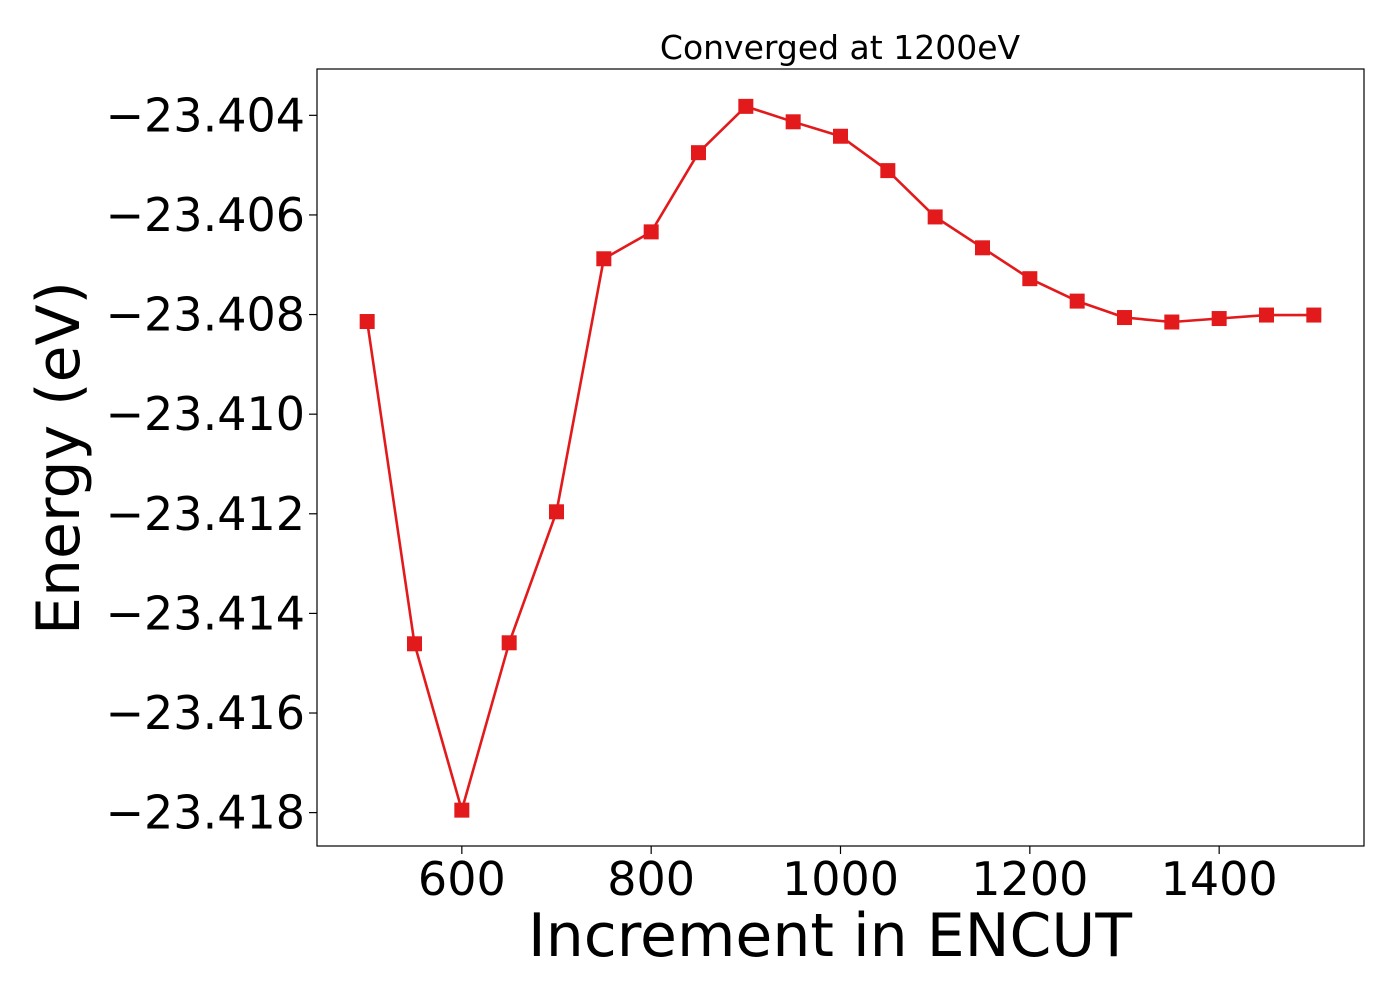  Describe the element at coordinates (651, 879) in the screenshot. I see `x-tick-label: 800` at that location.